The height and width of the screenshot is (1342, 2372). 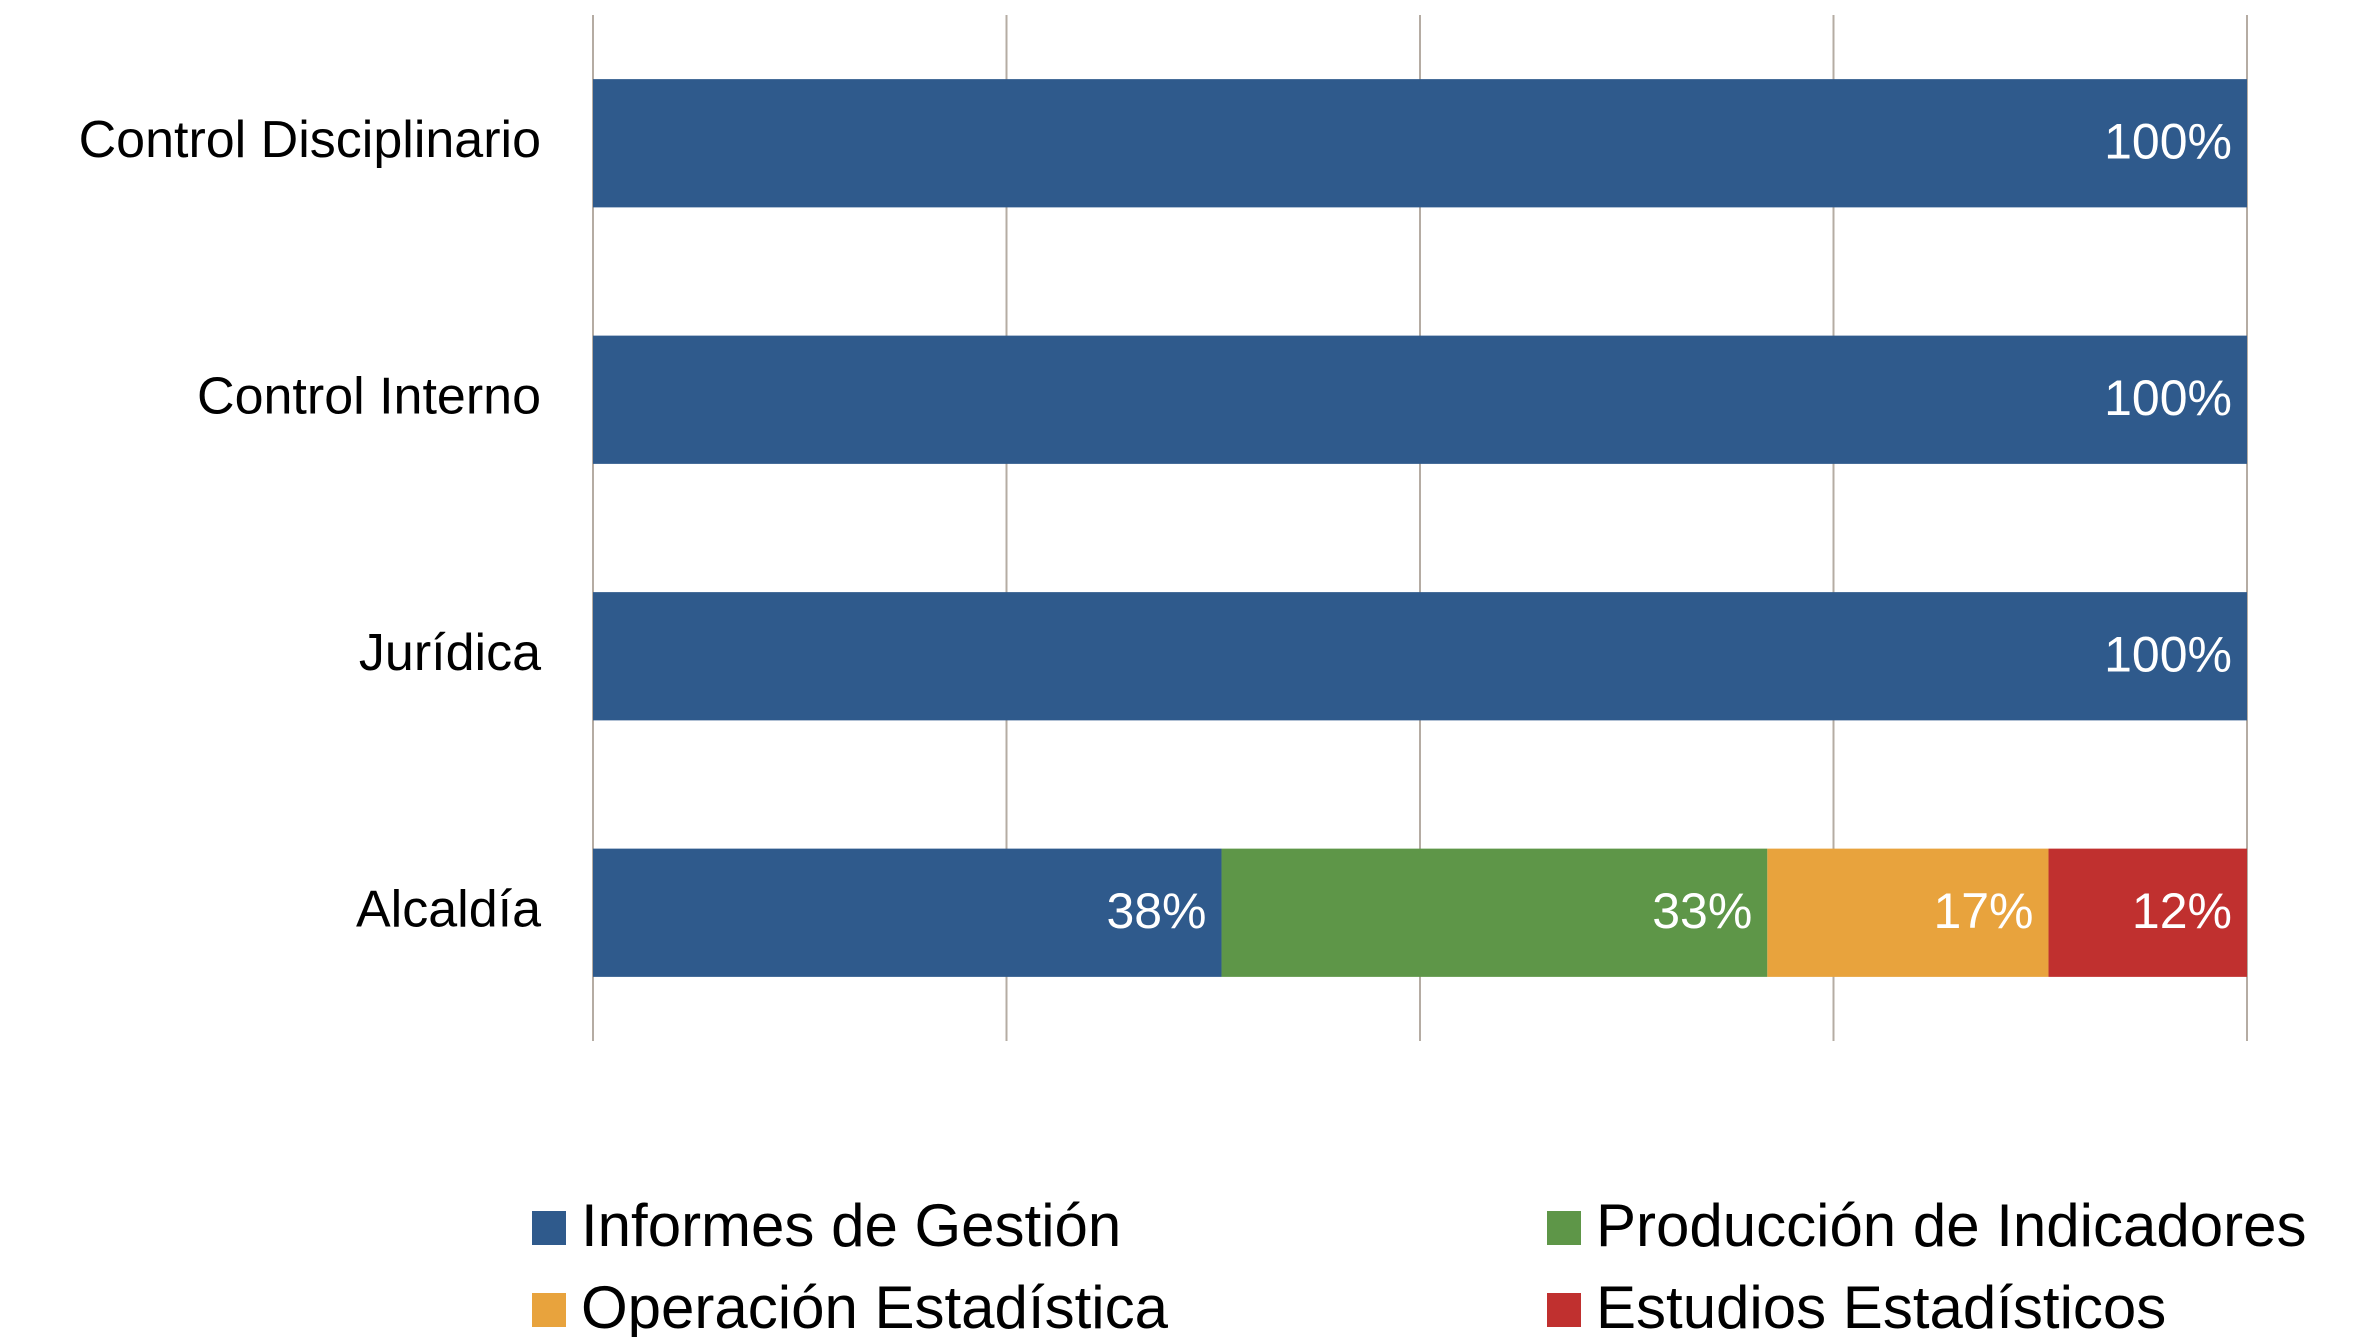 What do you see at coordinates (851, 1225) in the screenshot?
I see `legend-label: Informes de Gestión` at bounding box center [851, 1225].